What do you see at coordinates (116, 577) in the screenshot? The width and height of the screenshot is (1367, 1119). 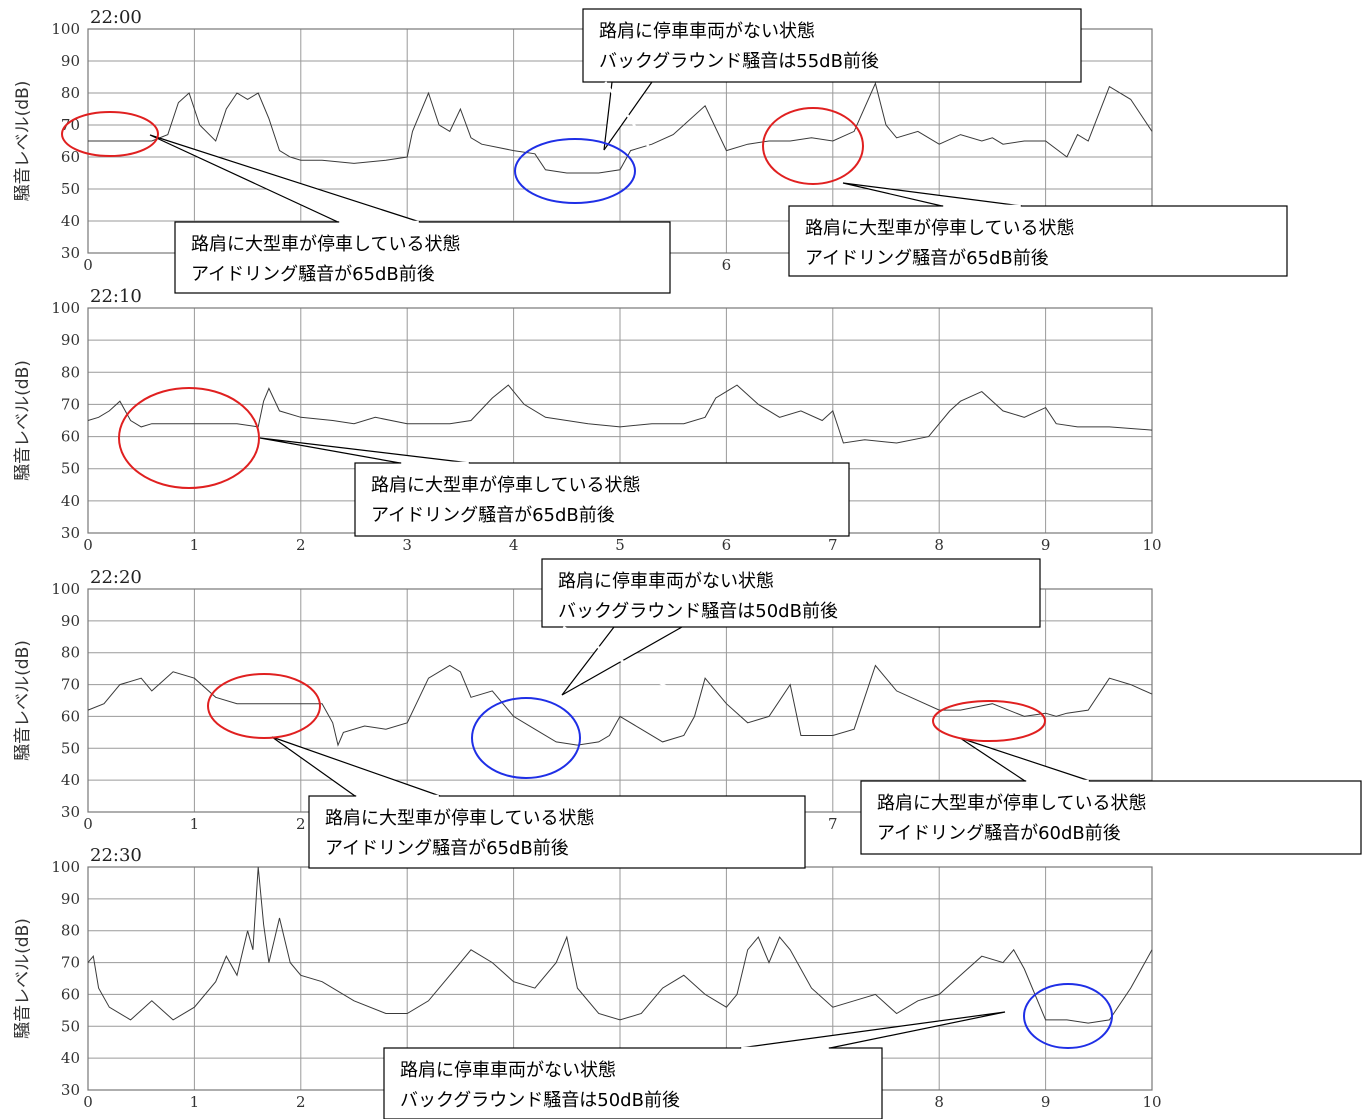 I see `chart-time-title: 22:20` at bounding box center [116, 577].